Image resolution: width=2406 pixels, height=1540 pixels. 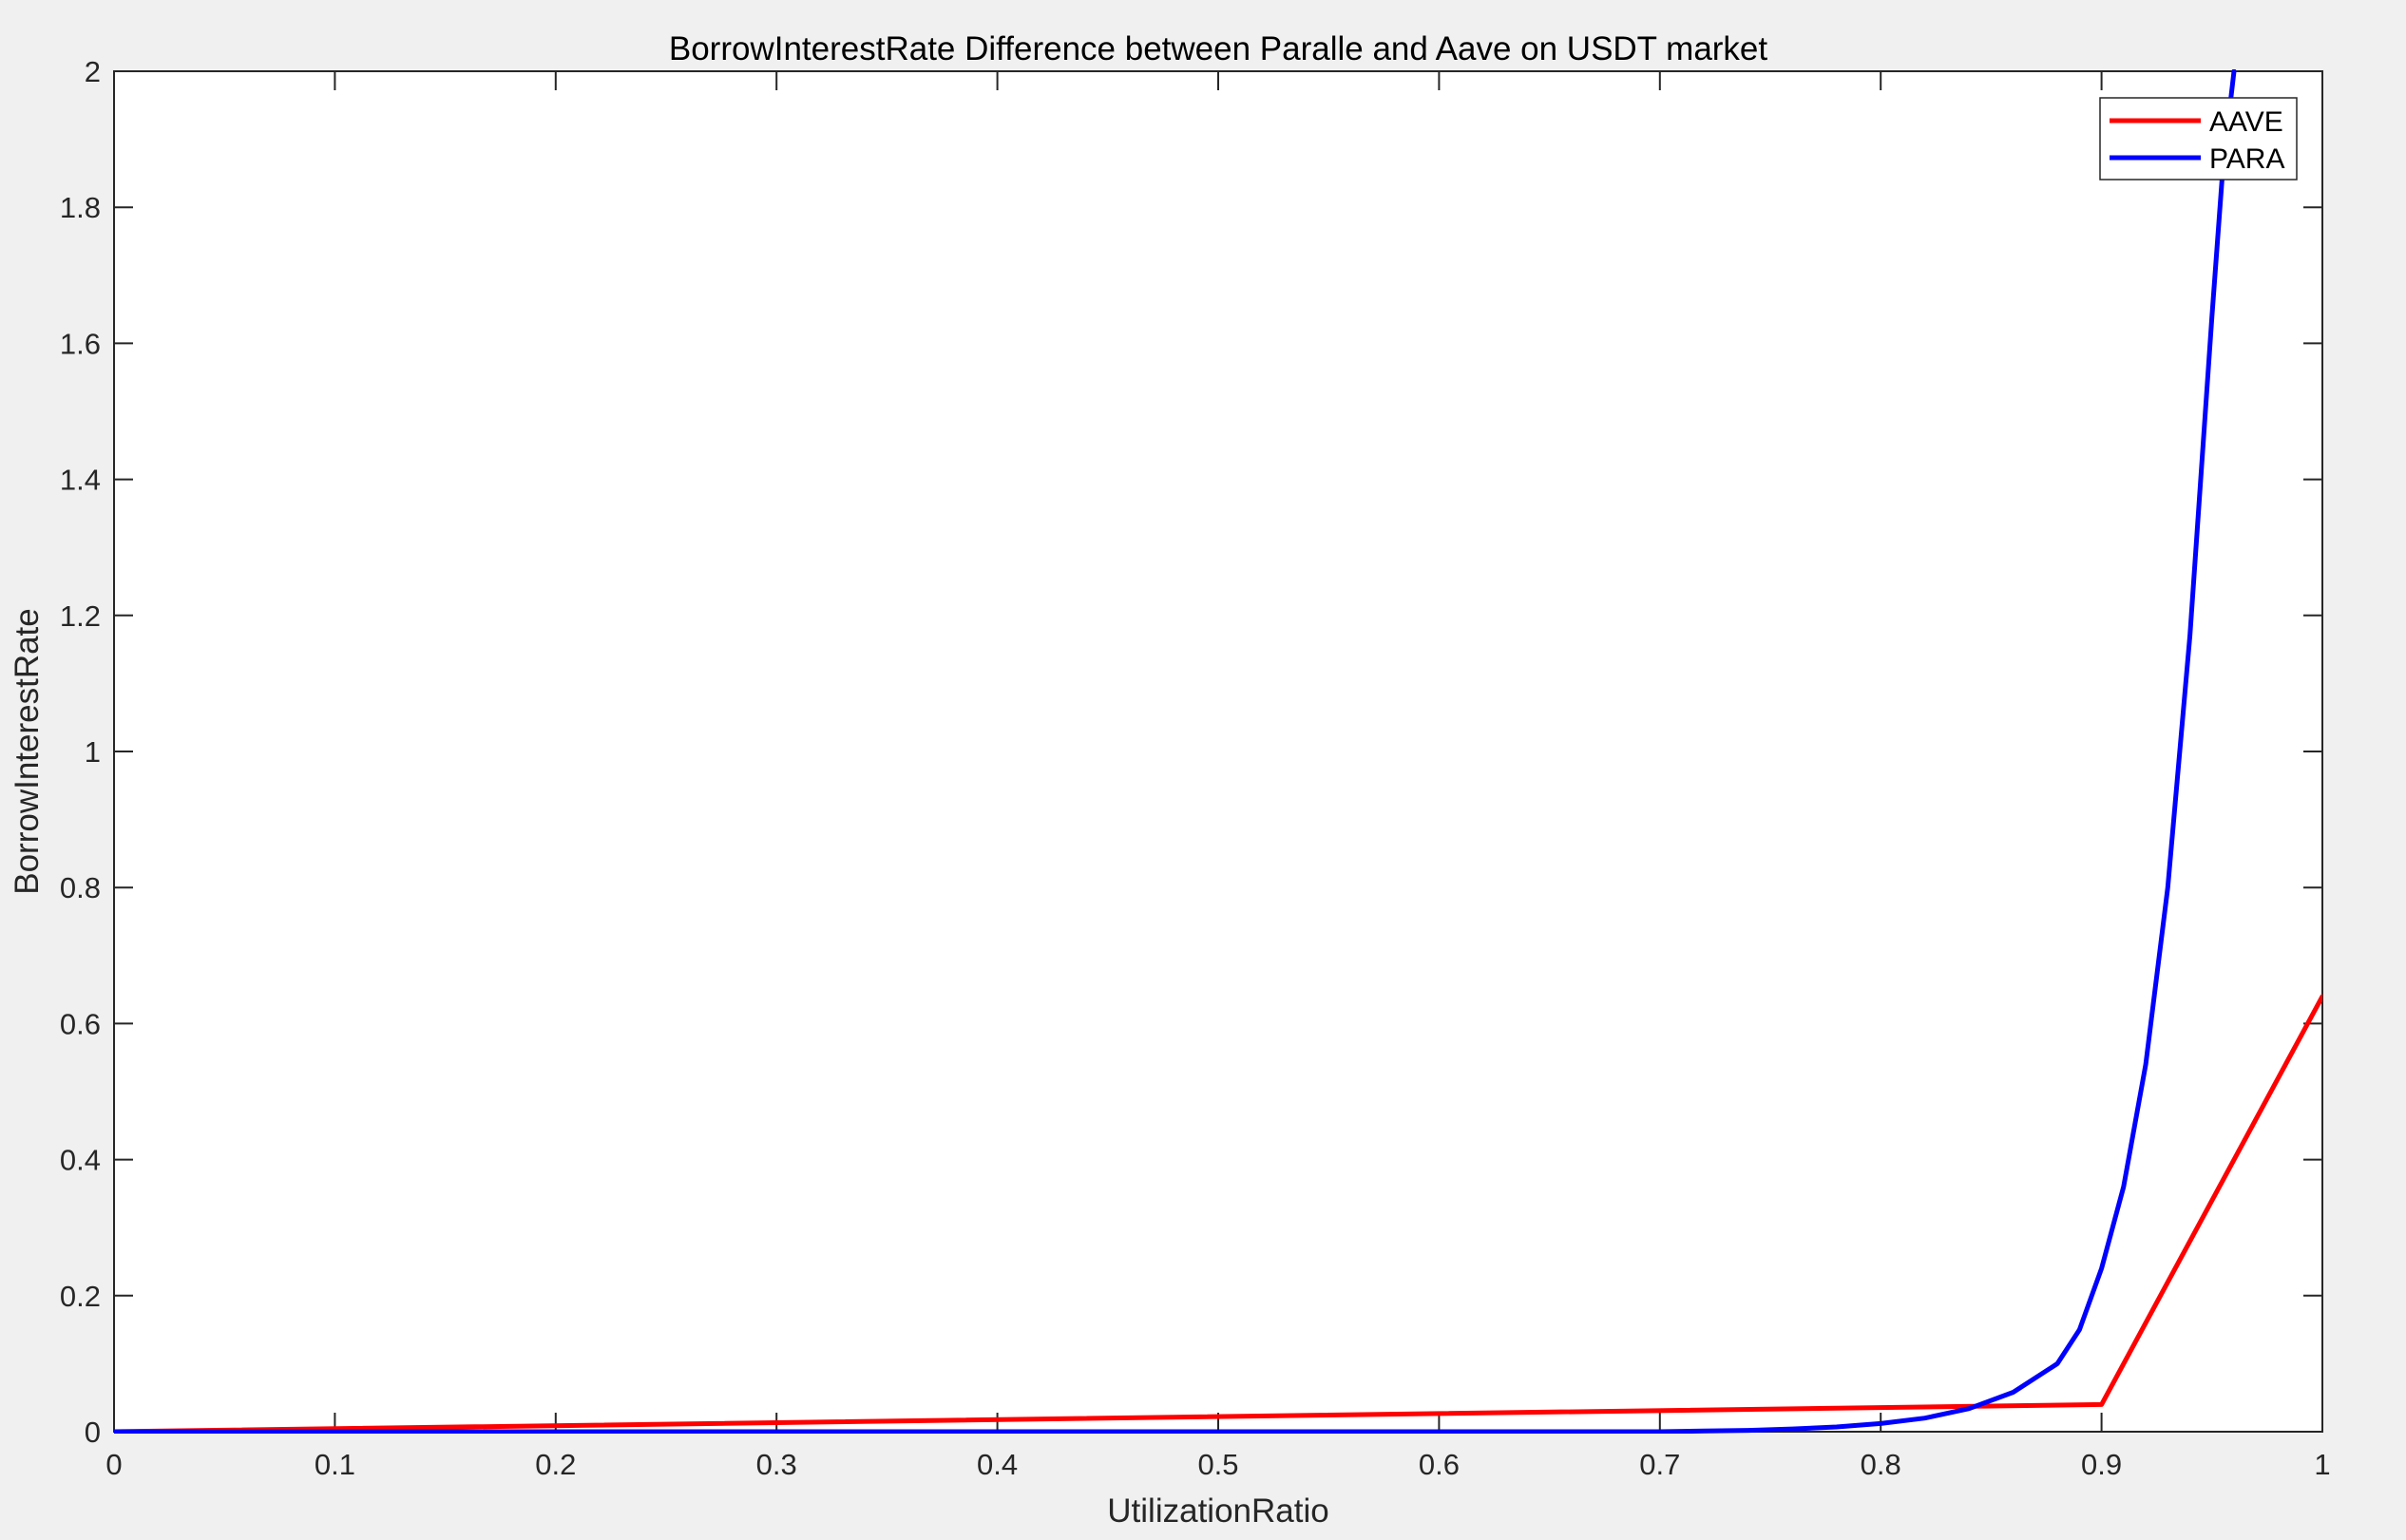 What do you see at coordinates (93, 71) in the screenshot?
I see `y-tick-label: 2` at bounding box center [93, 71].